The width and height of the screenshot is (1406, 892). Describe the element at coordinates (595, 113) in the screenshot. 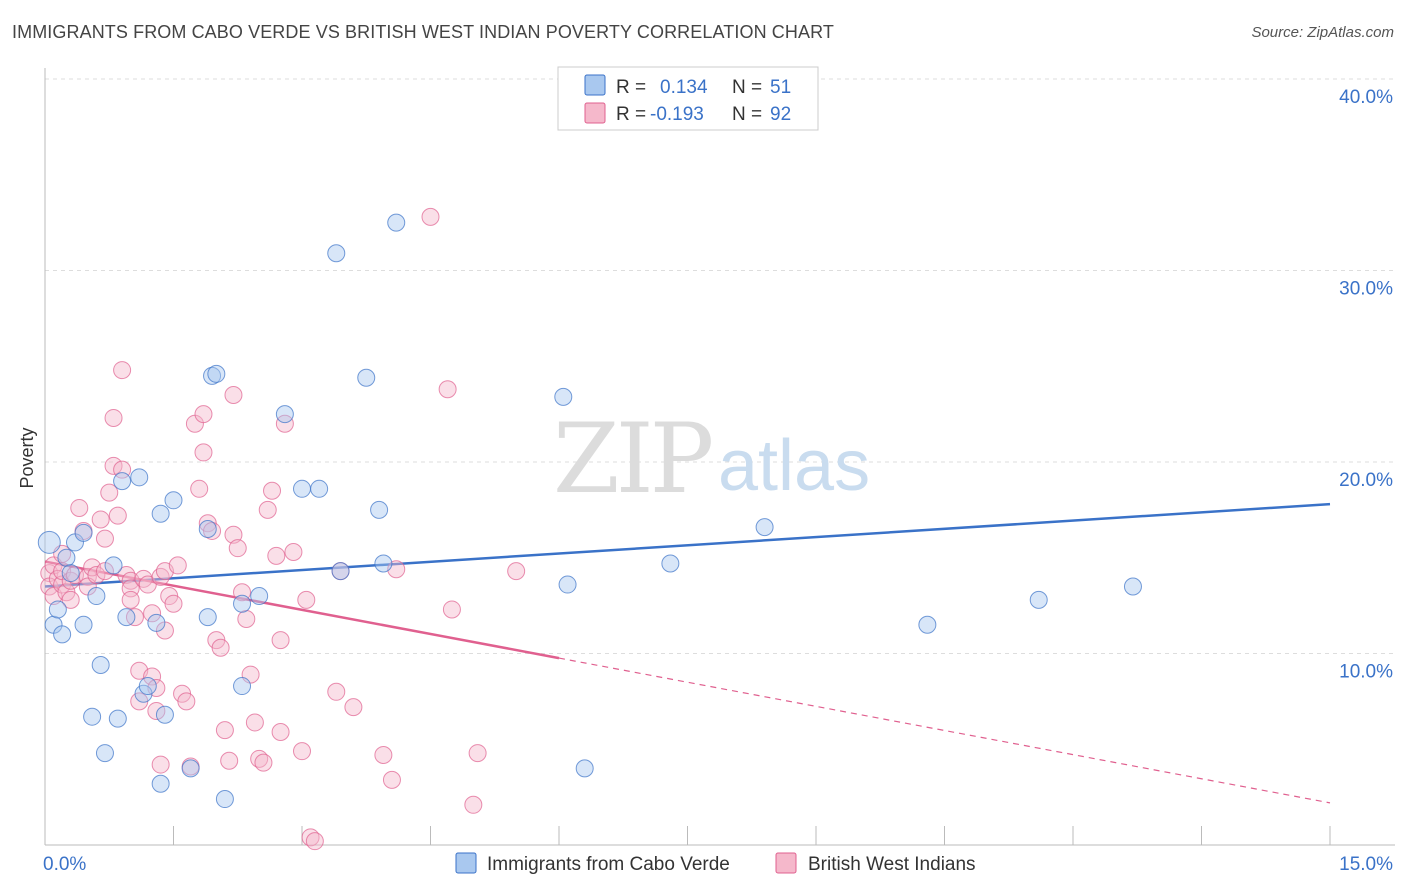

I see `legend-swatch-pink` at that location.